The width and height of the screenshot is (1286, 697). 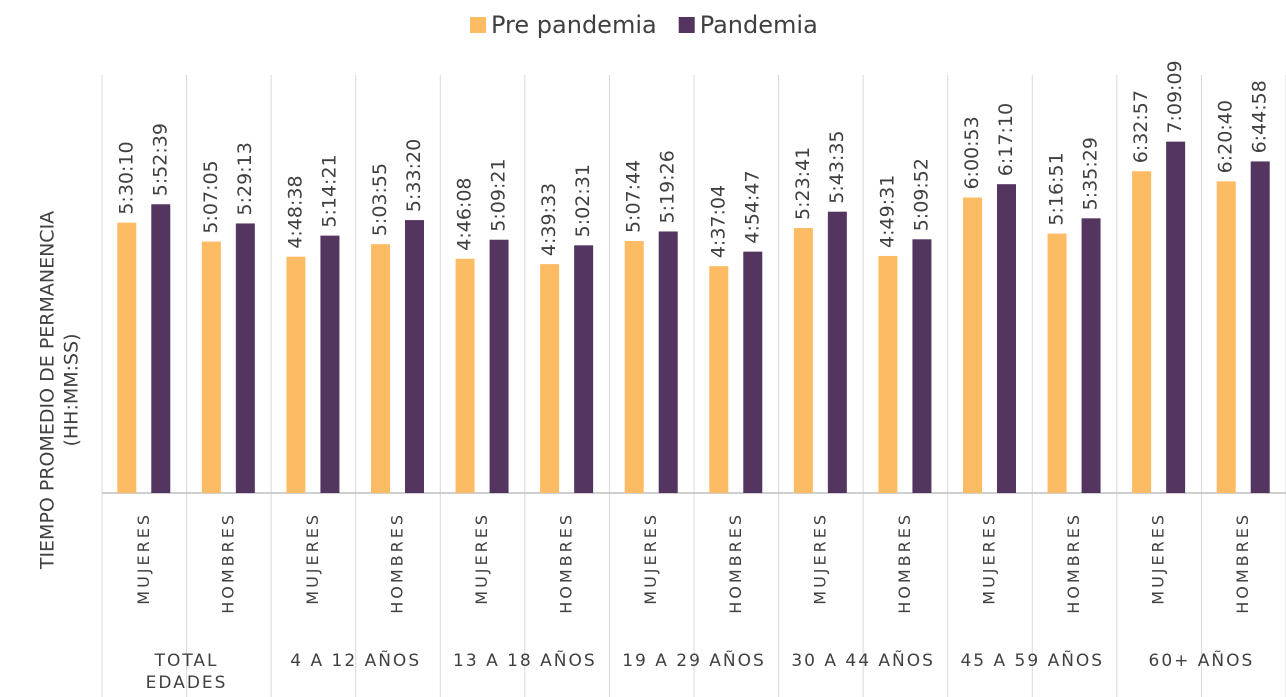 What do you see at coordinates (759, 25) in the screenshot?
I see `legend-label: Pandemia` at bounding box center [759, 25].